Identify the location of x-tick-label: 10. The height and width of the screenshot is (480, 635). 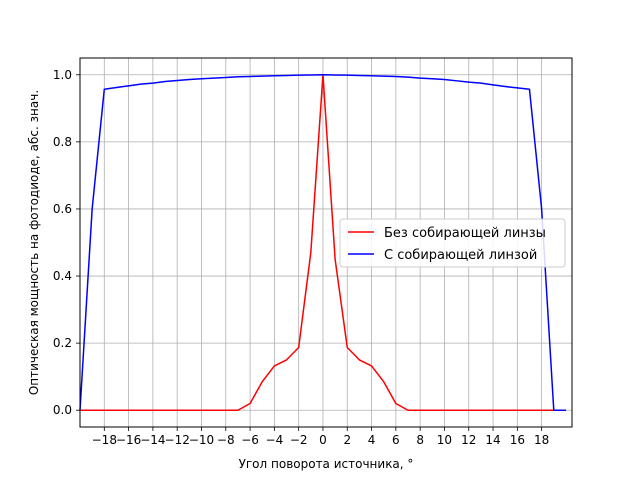
(444, 440).